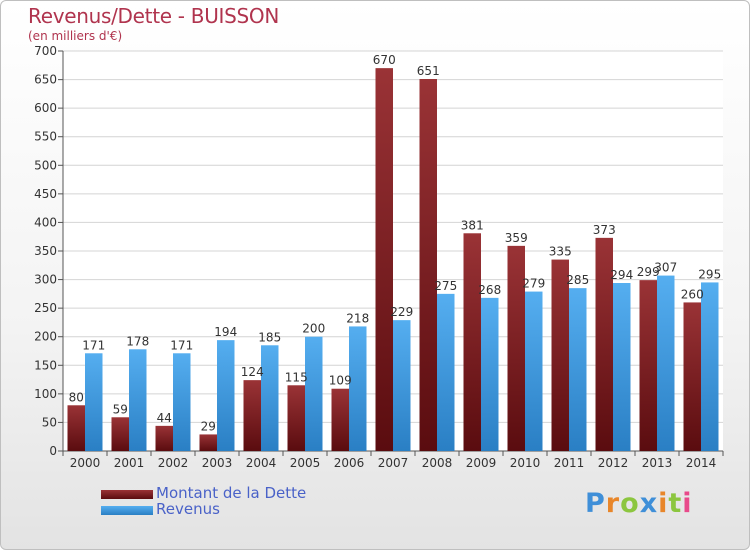  I want to click on data-label-revenus: 218, so click(357, 318).